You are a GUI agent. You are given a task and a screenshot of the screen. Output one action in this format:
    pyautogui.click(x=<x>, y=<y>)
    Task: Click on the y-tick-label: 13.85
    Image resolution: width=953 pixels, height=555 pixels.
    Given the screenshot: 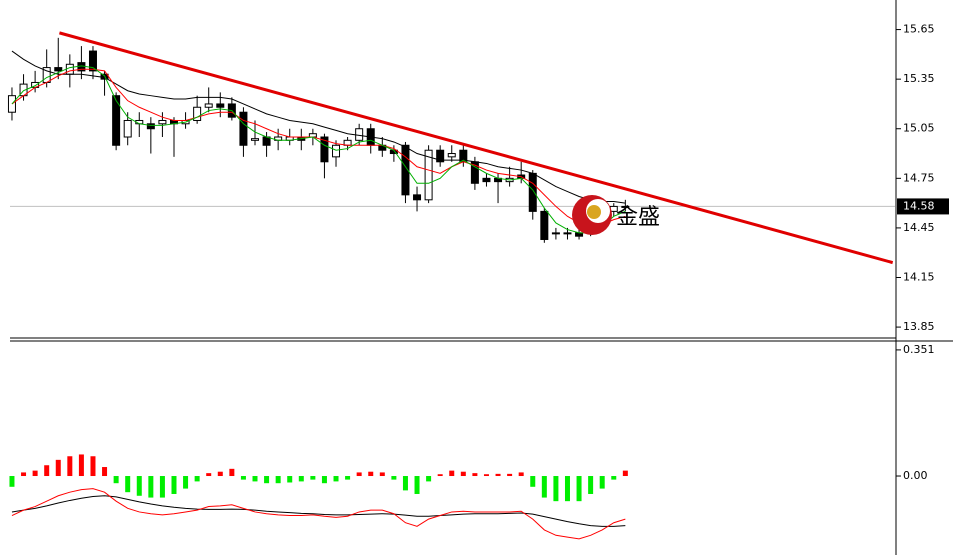 What is the action you would take?
    pyautogui.click(x=919, y=326)
    